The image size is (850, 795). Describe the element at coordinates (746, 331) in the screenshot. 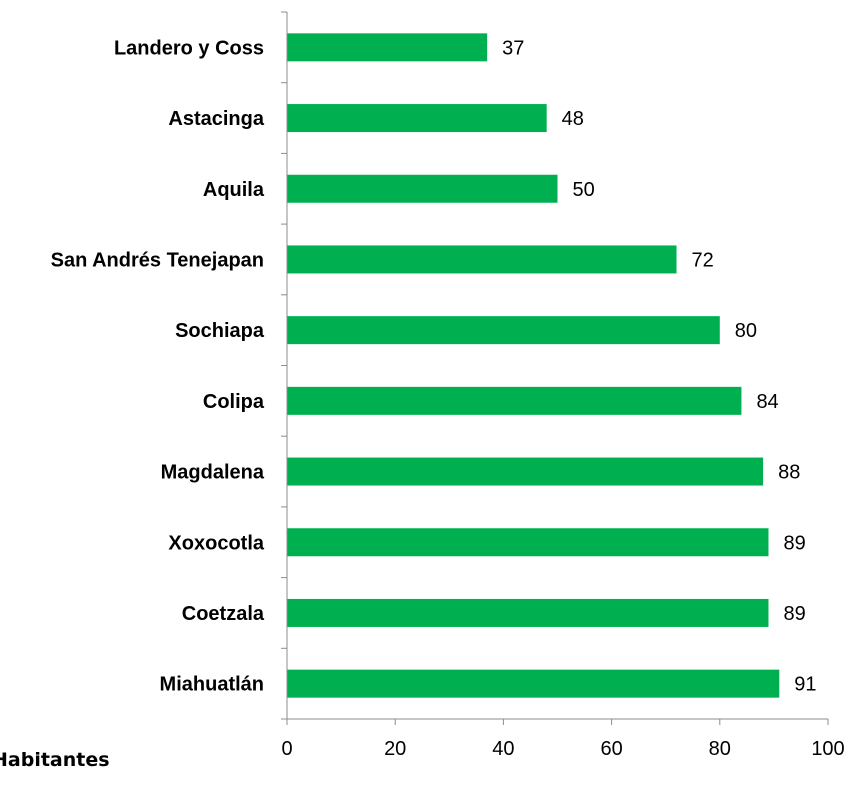

I see `value-label: 80` at that location.